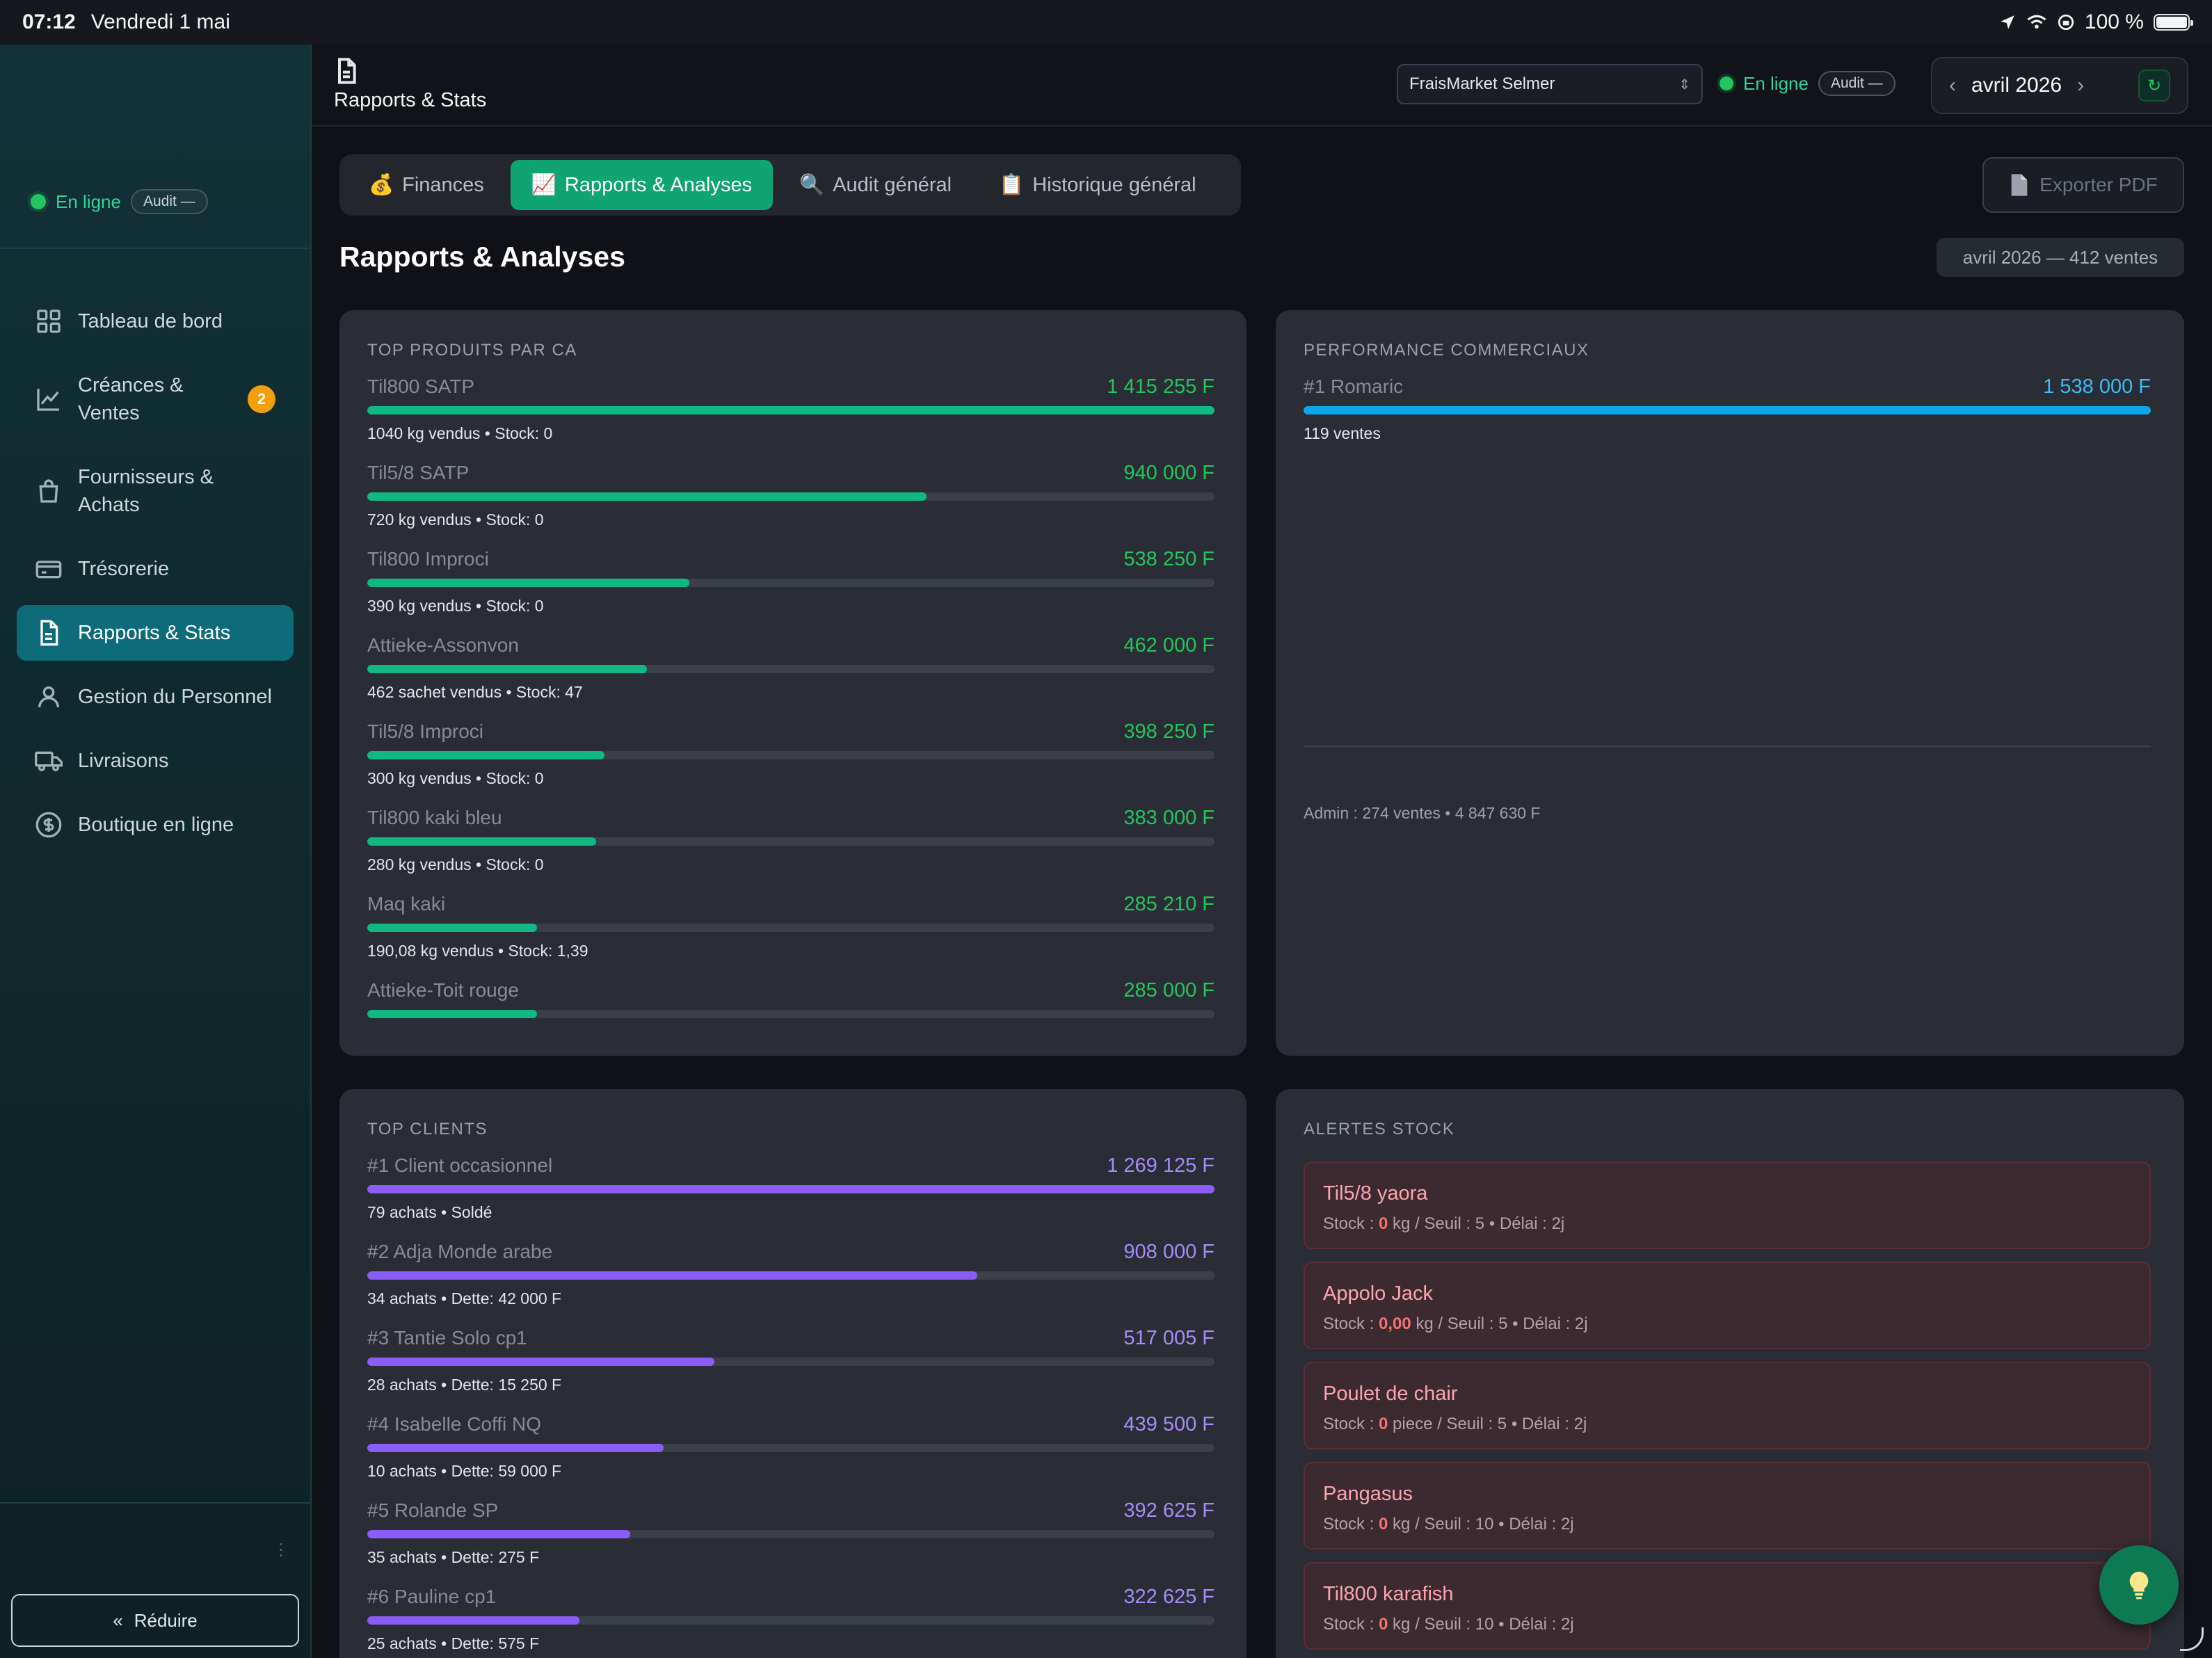 The image size is (2212, 1658). I want to click on item-amount: 392 625 F, so click(1169, 1511).